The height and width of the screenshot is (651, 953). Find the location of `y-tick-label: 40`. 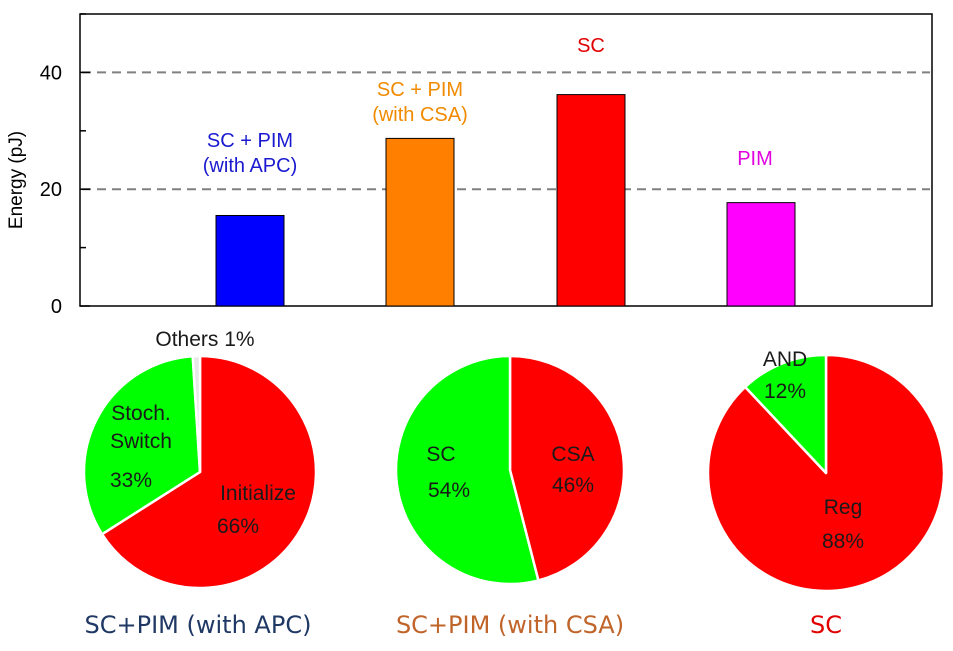

y-tick-label: 40 is located at coordinates (51, 73).